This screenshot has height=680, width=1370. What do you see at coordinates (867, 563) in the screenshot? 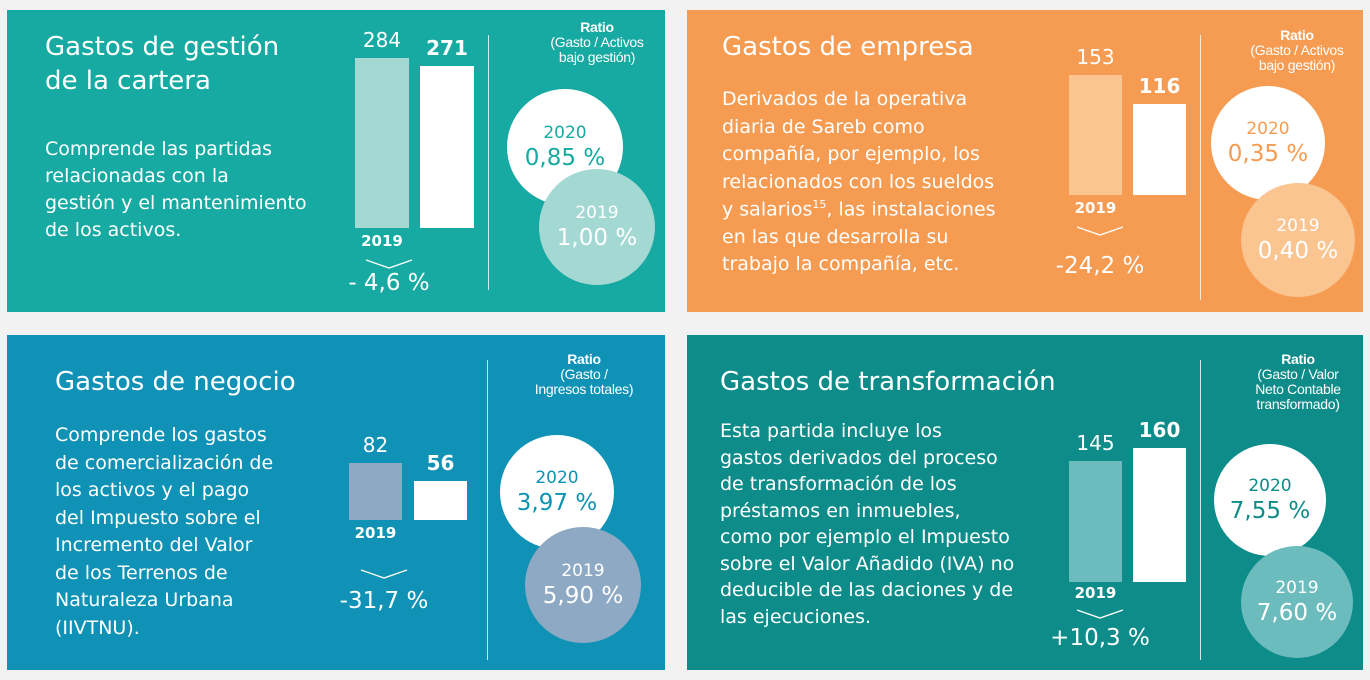
I see `description-line: sobre el Valor Añadido (IVA) no` at bounding box center [867, 563].